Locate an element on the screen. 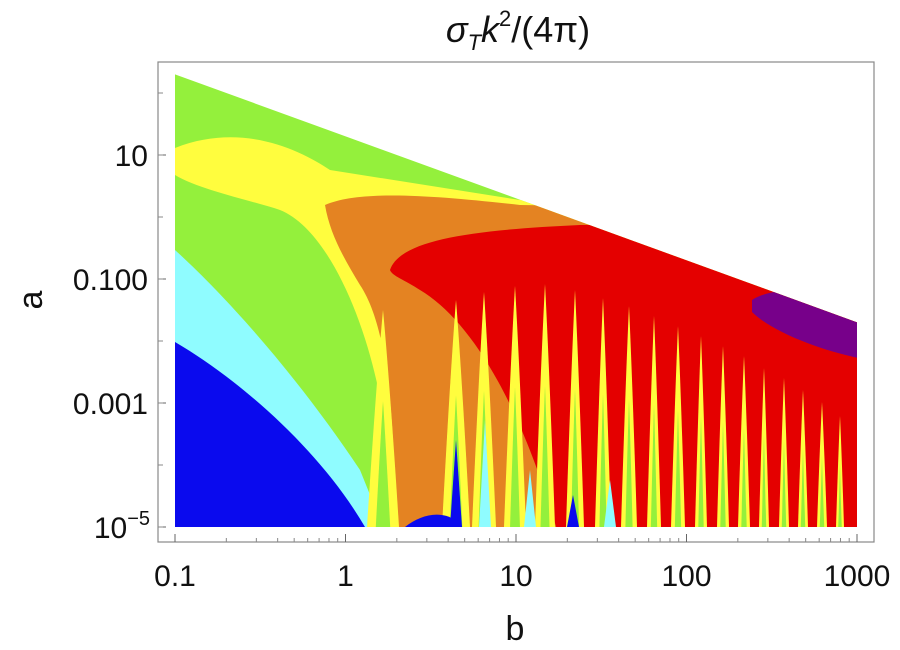 This screenshot has height=650, width=900. band-blue is located at coordinates (270, 434).